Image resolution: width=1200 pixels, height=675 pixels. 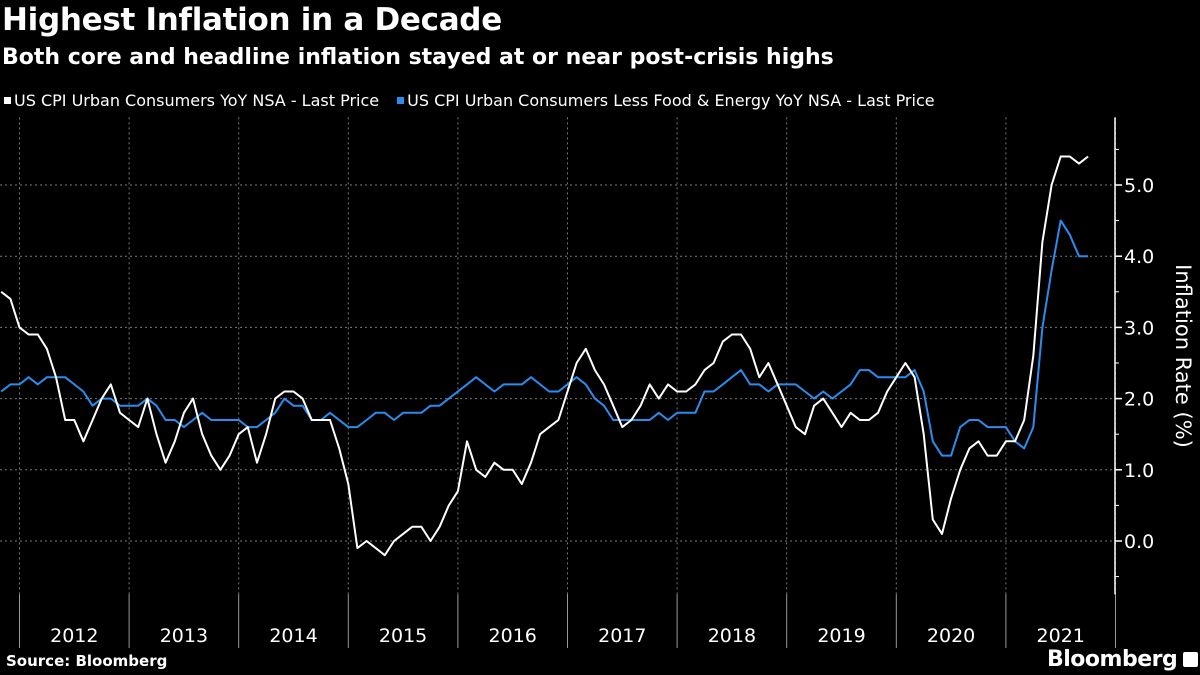 What do you see at coordinates (1112, 659) in the screenshot?
I see `logo-text: Bloomberg` at bounding box center [1112, 659].